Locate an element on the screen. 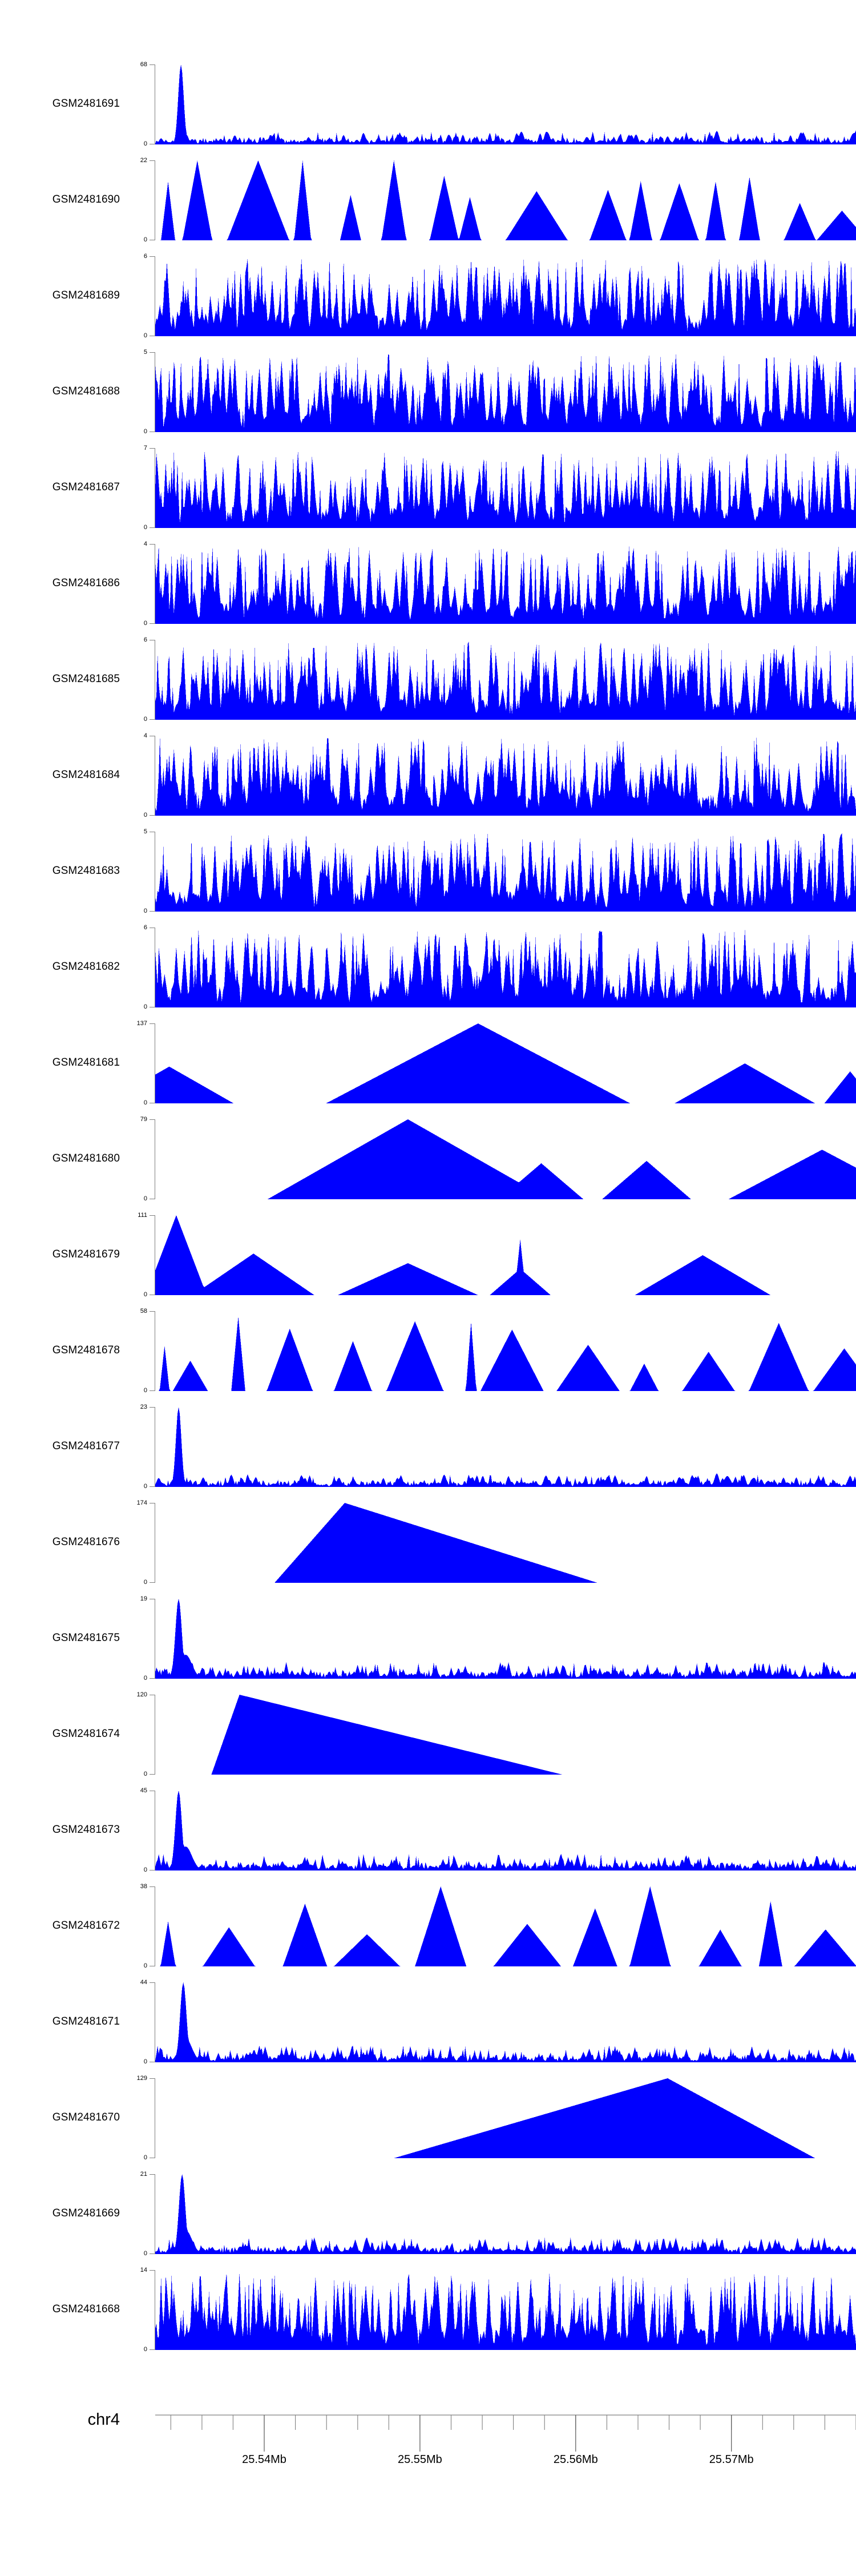 This screenshot has height=2576, width=856. genome-axis-tick-label: 25.54Mb is located at coordinates (264, 2459).